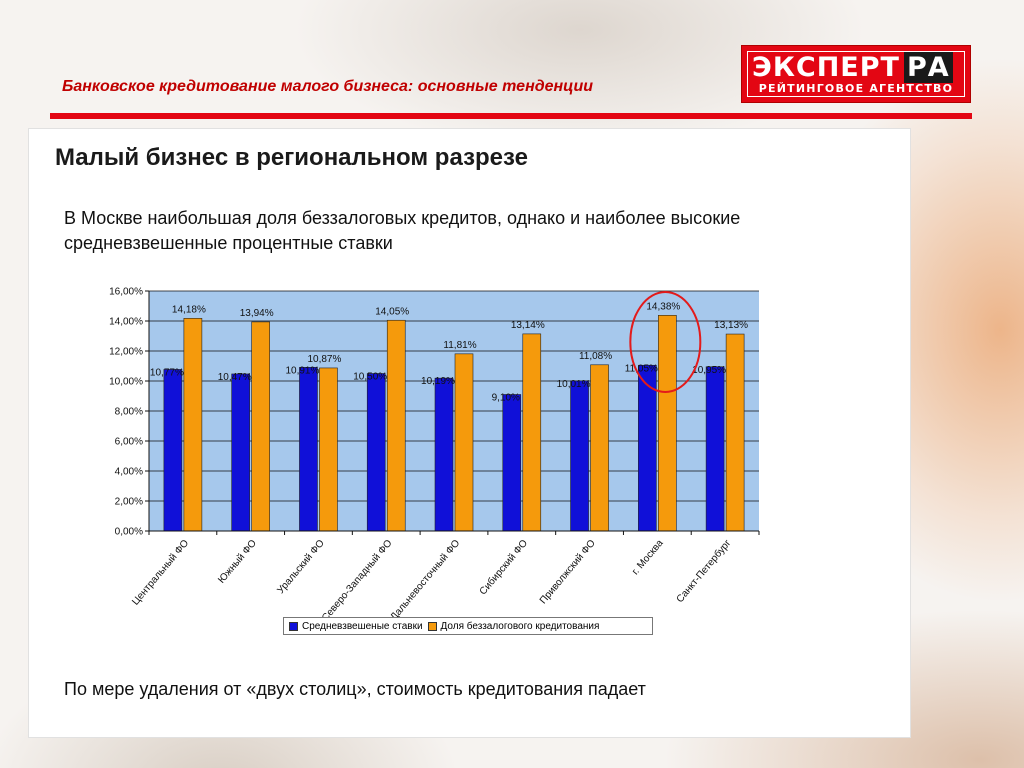 The height and width of the screenshot is (768, 1024). What do you see at coordinates (856, 88) in the screenshot?
I see `logo-tagline: РЕЙТИНГОВОЕ АГЕНТСТВО` at bounding box center [856, 88].